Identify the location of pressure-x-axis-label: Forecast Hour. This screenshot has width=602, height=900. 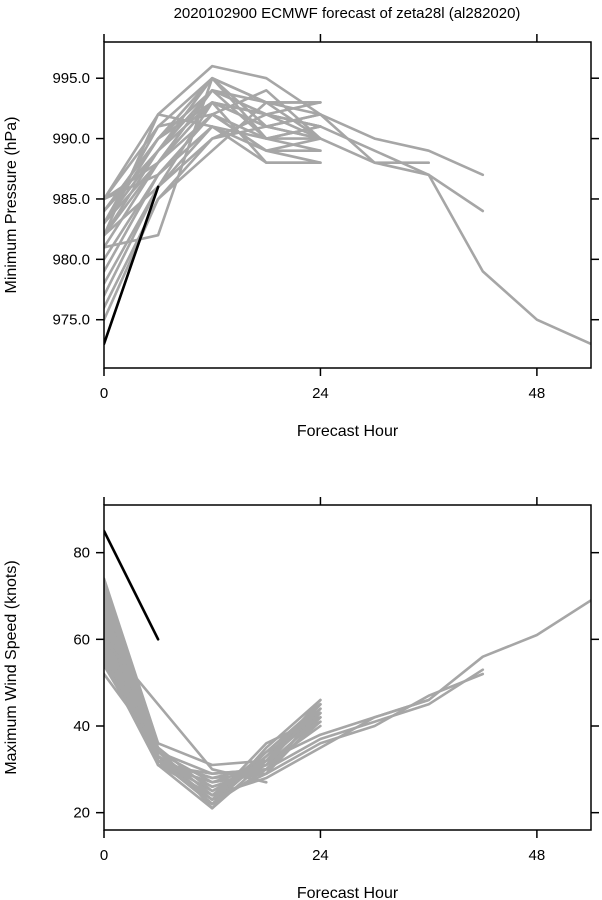
(348, 431).